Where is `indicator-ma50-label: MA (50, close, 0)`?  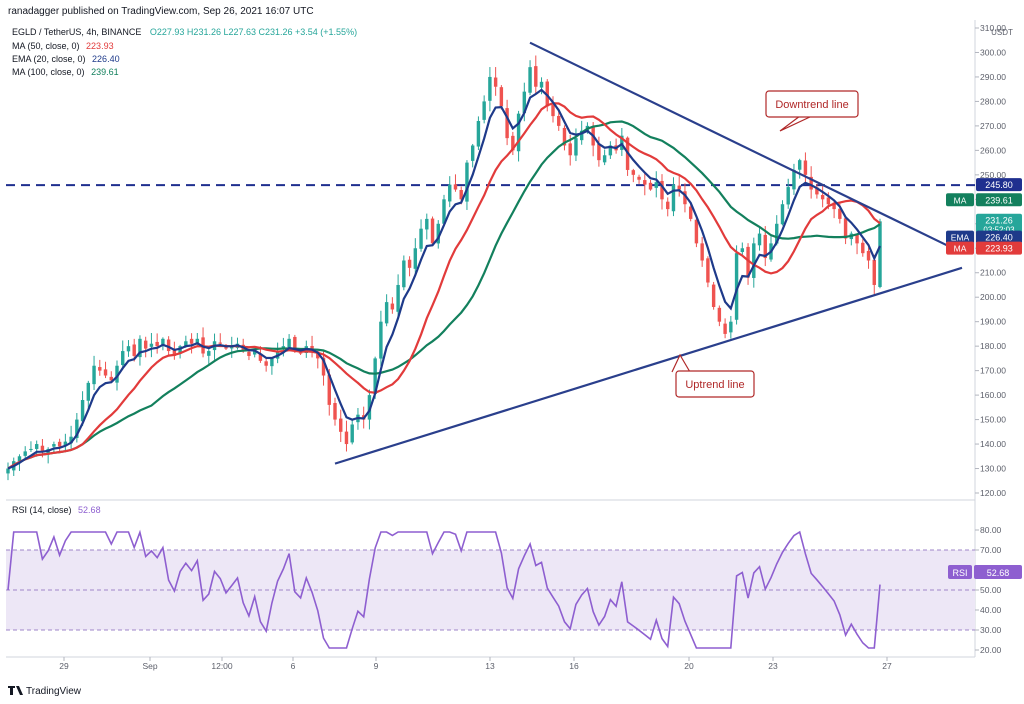
indicator-ma50-label: MA (50, close, 0) is located at coordinates (46, 46).